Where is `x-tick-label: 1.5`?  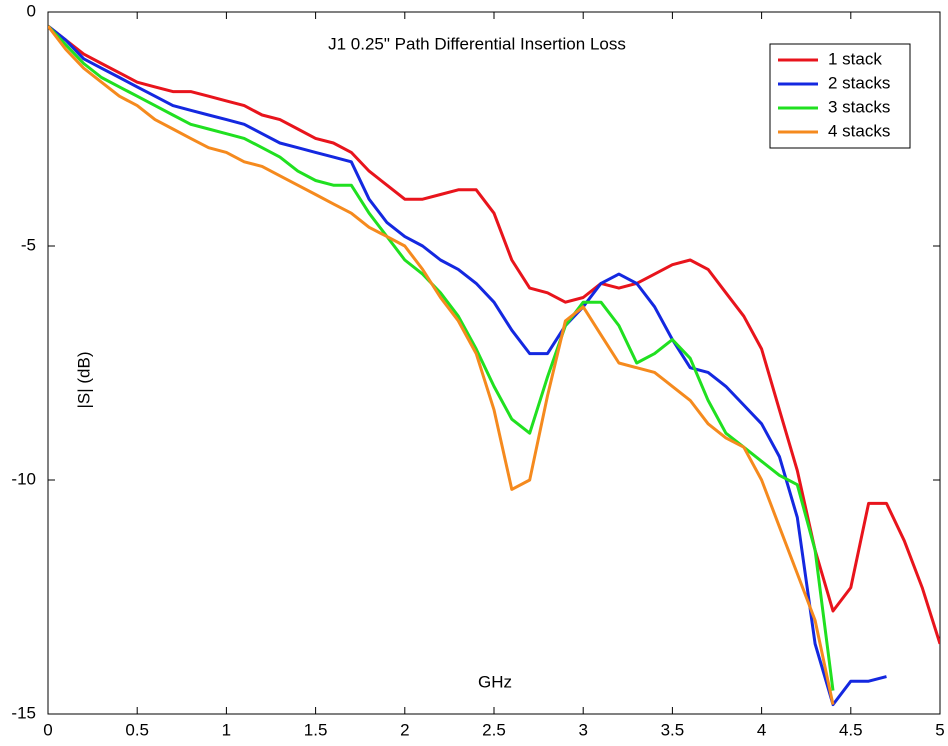
x-tick-label: 1.5 is located at coordinates (316, 729).